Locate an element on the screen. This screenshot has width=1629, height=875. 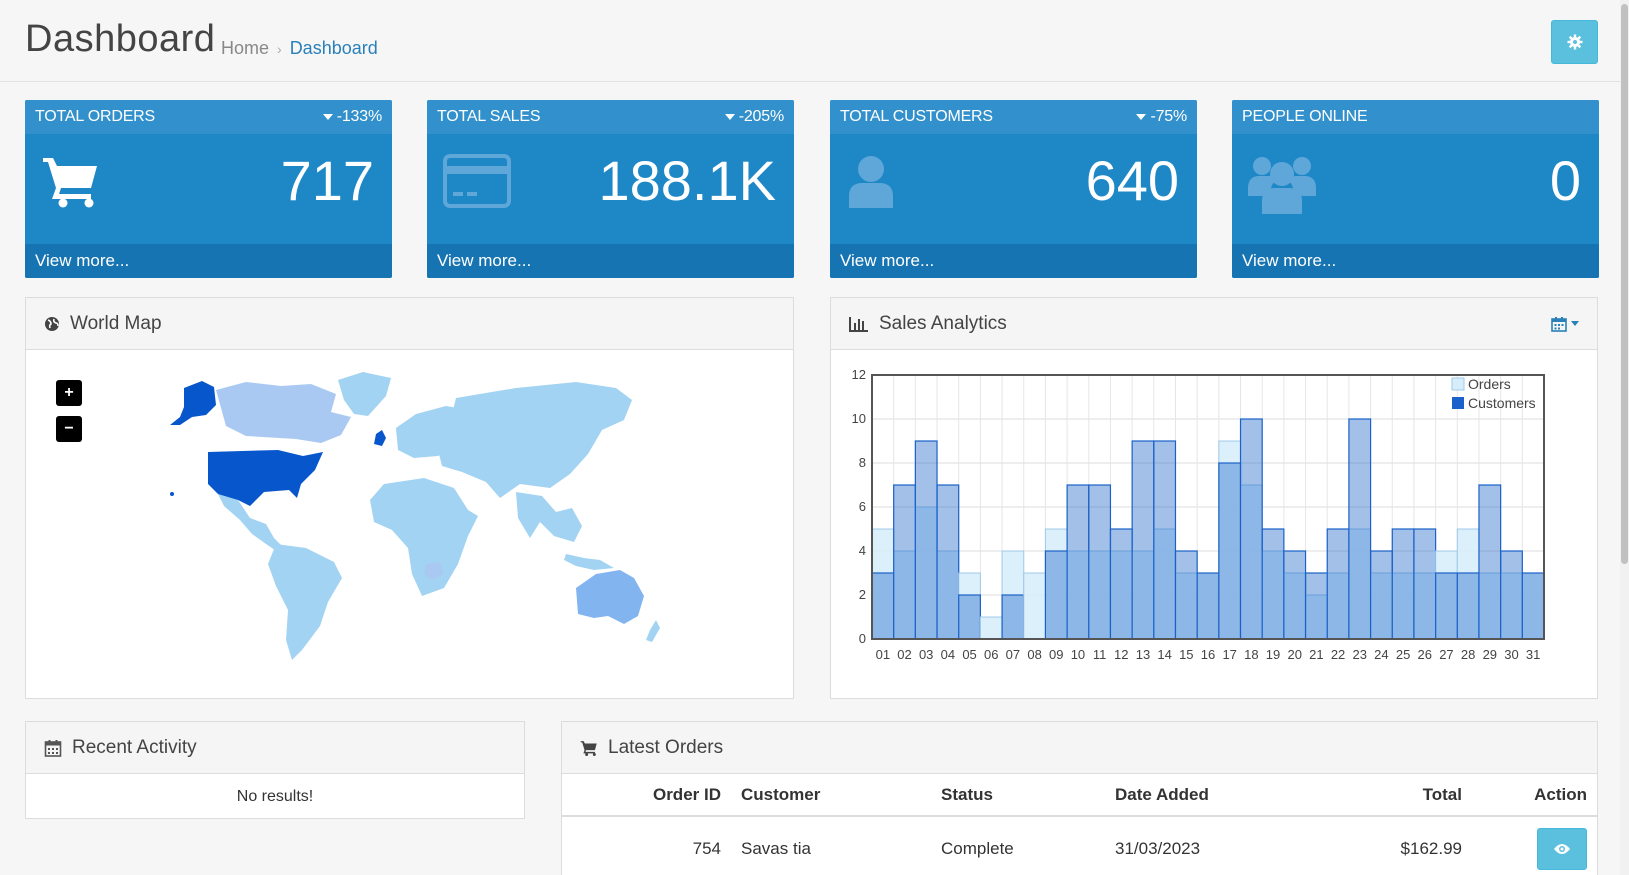
y-tick-label: 10 is located at coordinates (859, 418).